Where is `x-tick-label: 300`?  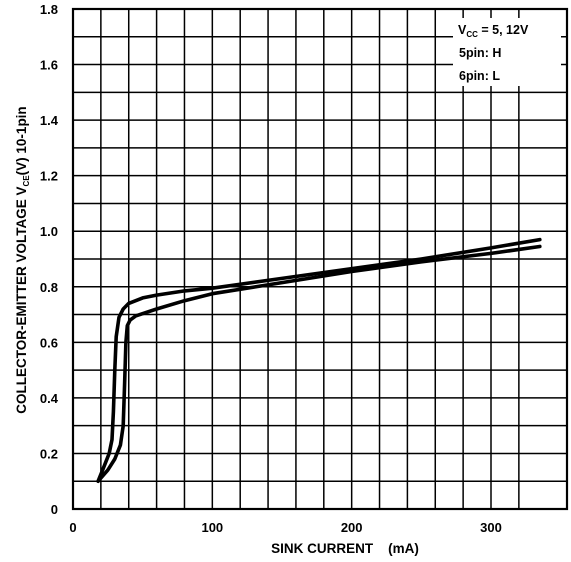 x-tick-label: 300 is located at coordinates (491, 527).